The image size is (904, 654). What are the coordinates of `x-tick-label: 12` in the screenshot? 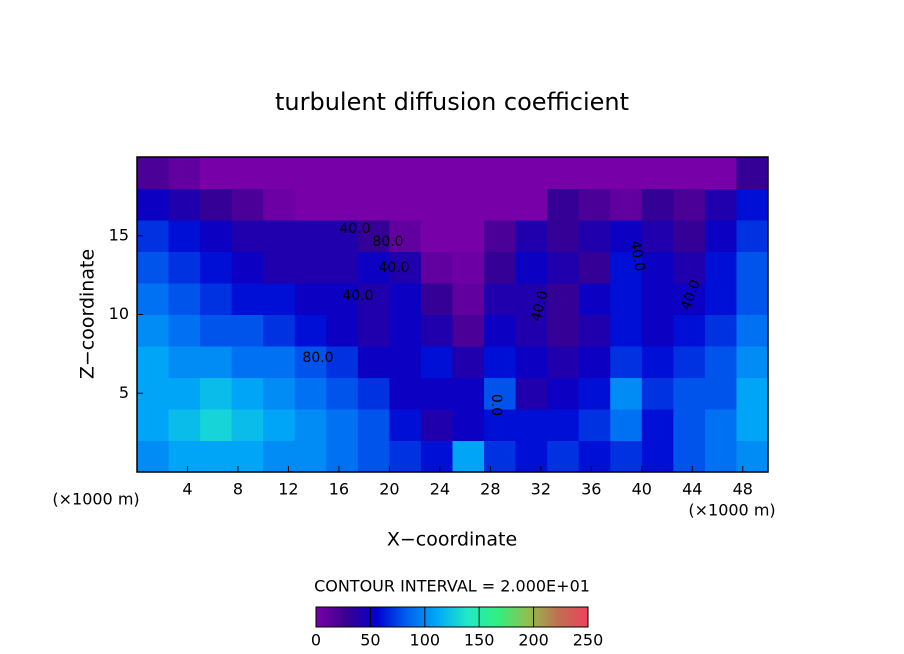 It's located at (288, 489).